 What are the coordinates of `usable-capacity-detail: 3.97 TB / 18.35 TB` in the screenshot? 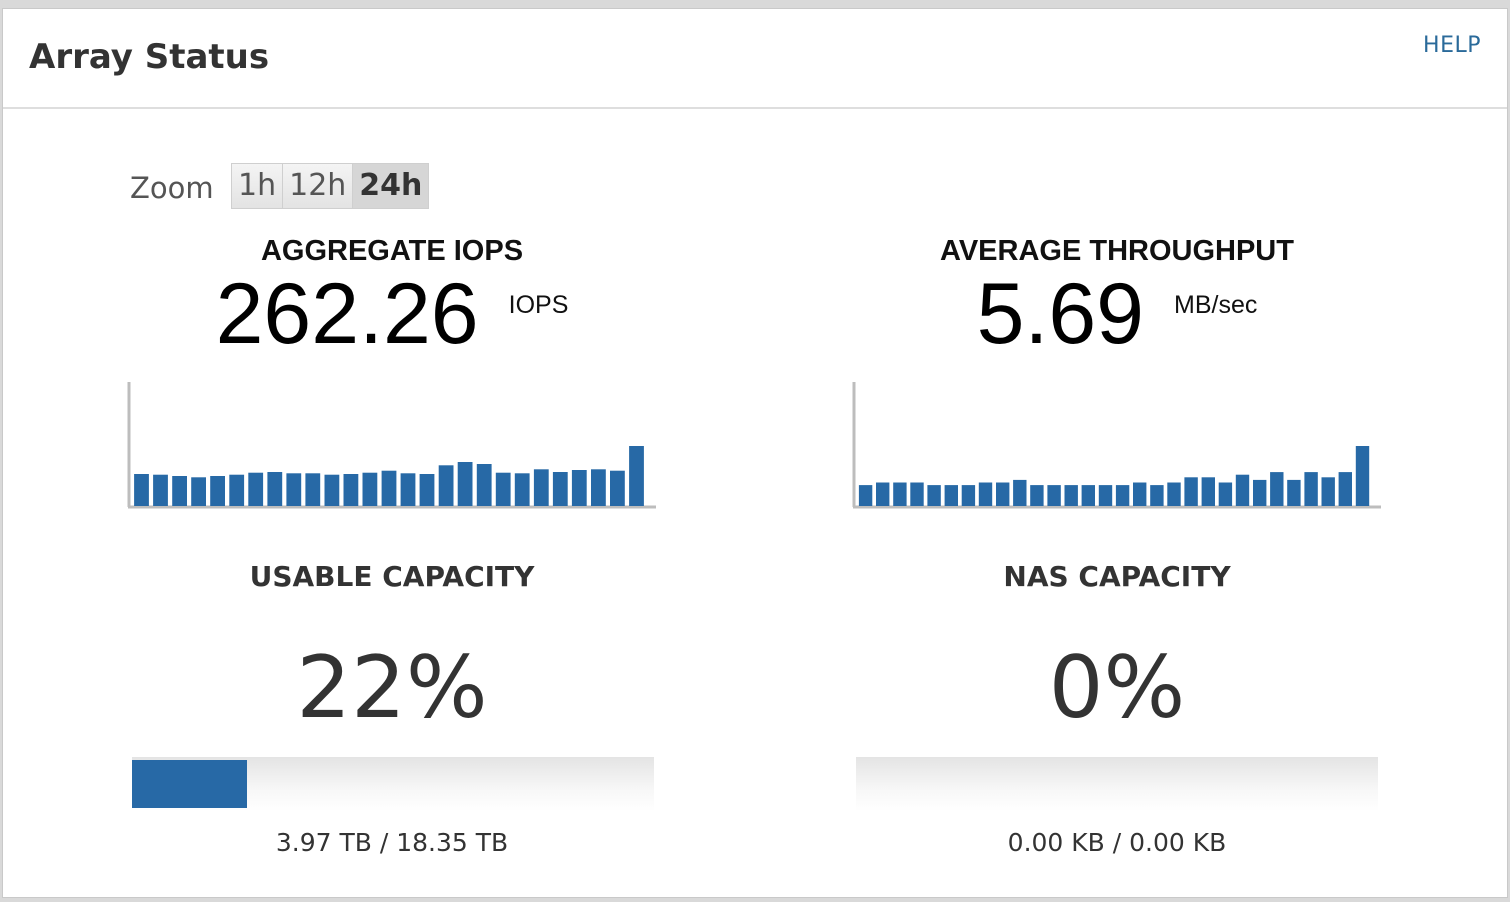 It's located at (392, 842).